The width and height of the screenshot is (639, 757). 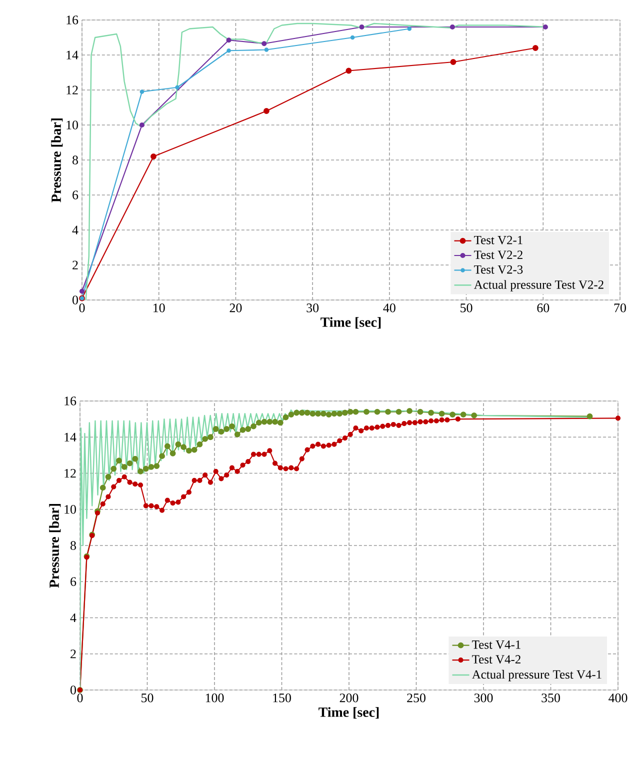 What do you see at coordinates (236, 308) in the screenshot?
I see `x-tick-label: 20` at bounding box center [236, 308].